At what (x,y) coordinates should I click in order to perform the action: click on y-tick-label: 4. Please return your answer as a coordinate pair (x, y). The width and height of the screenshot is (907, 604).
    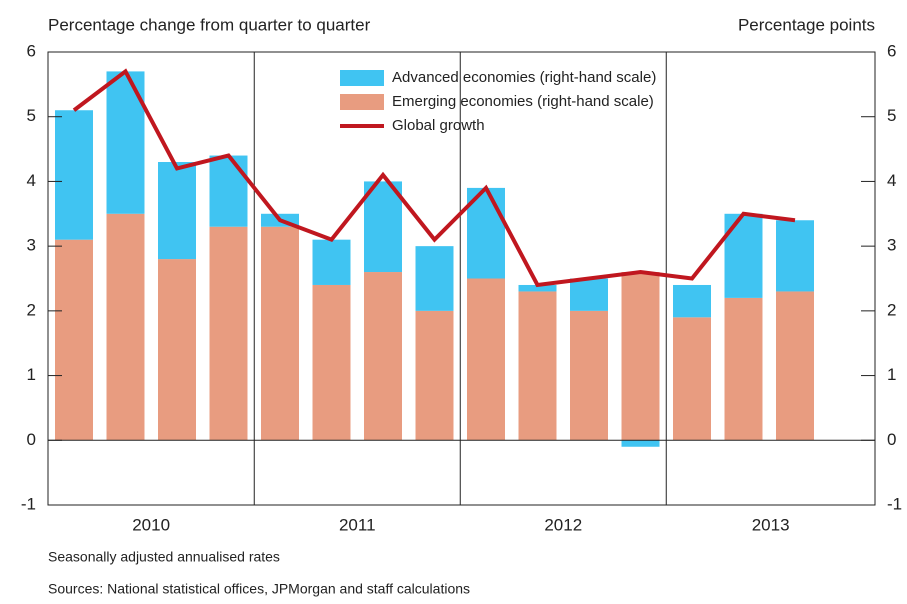
    Looking at the image, I should click on (31, 180).